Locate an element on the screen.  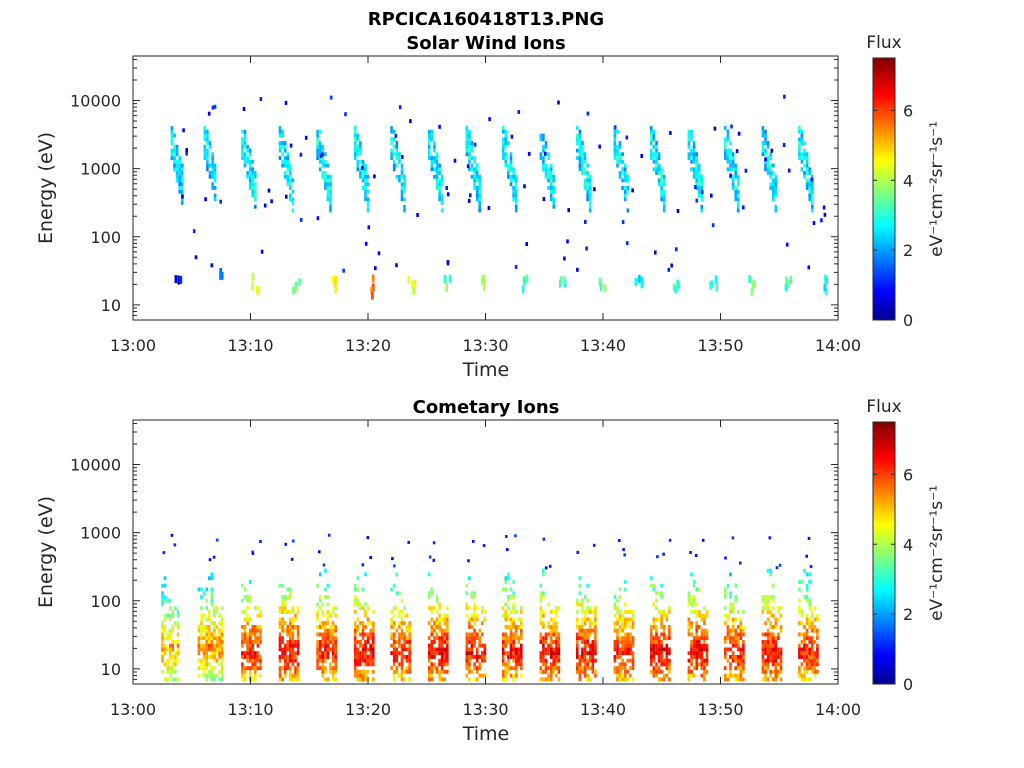
colorbar-tick-label: 6 is located at coordinates (908, 110).